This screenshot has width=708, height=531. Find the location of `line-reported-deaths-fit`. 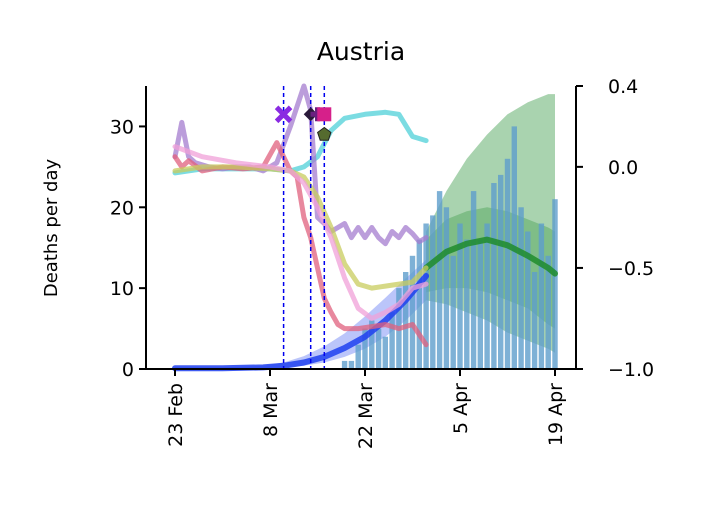

line-reported-deaths-fit is located at coordinates (301, 322).